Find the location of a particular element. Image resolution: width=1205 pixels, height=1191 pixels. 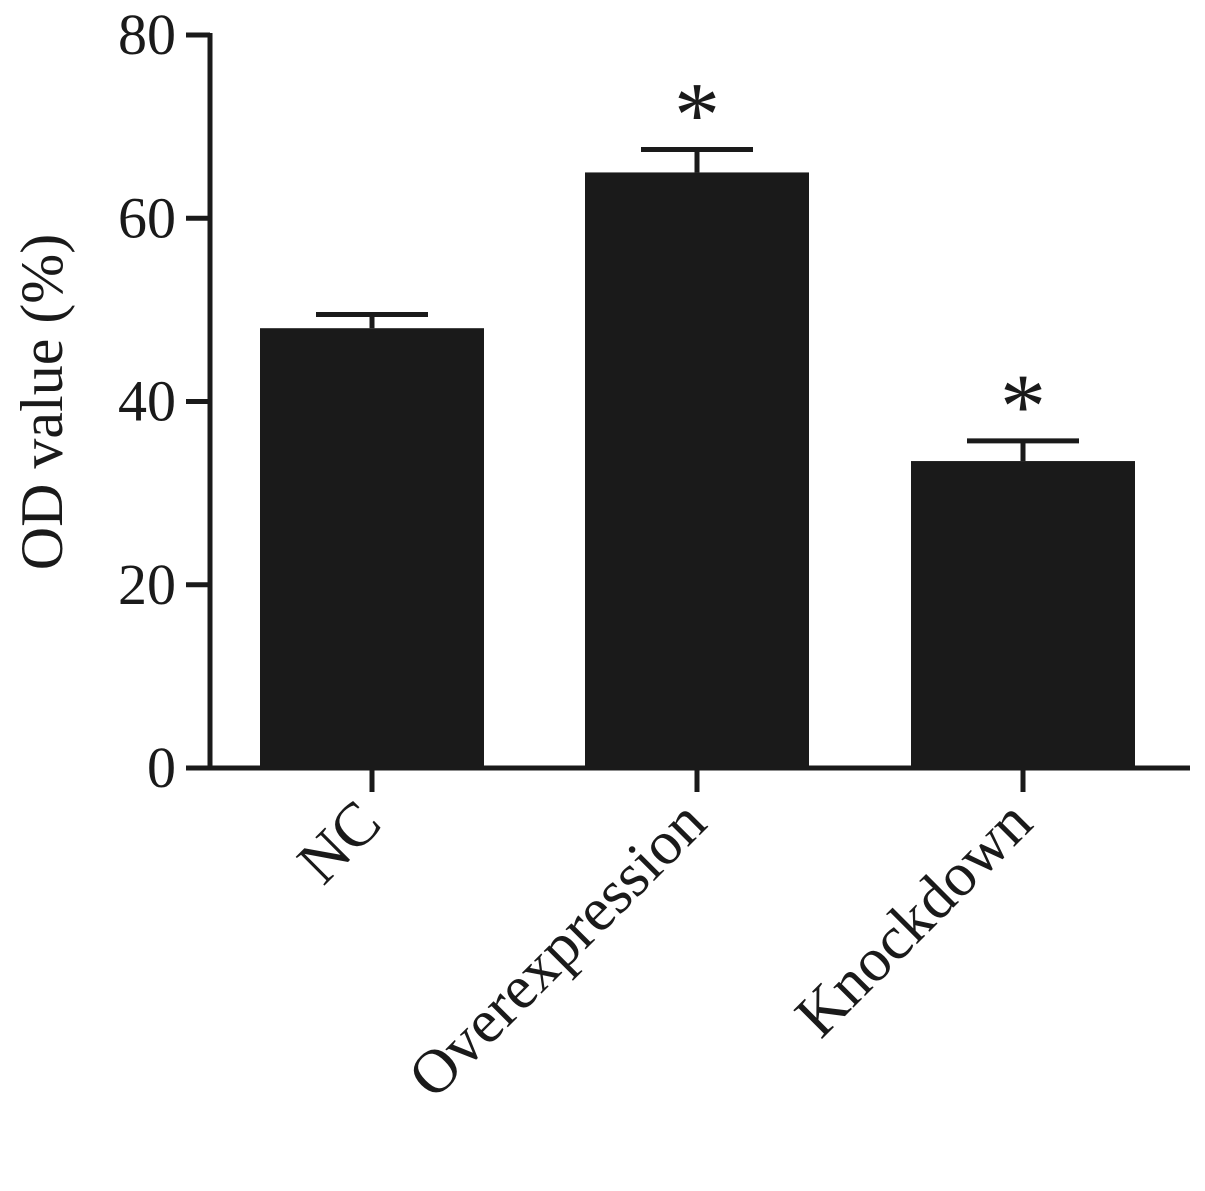

bar-knockdown is located at coordinates (1023, 614).